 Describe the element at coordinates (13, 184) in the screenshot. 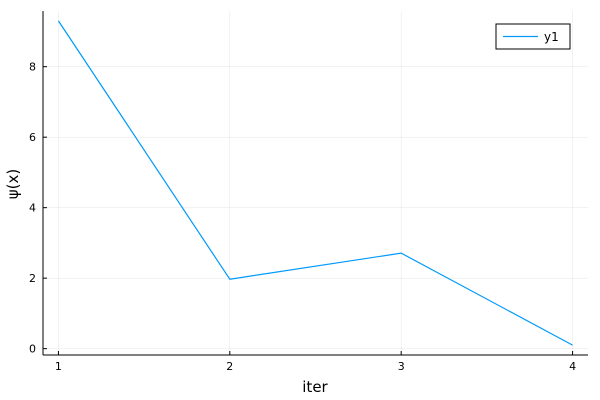

I see `y-axis-title: ψ(x)` at that location.